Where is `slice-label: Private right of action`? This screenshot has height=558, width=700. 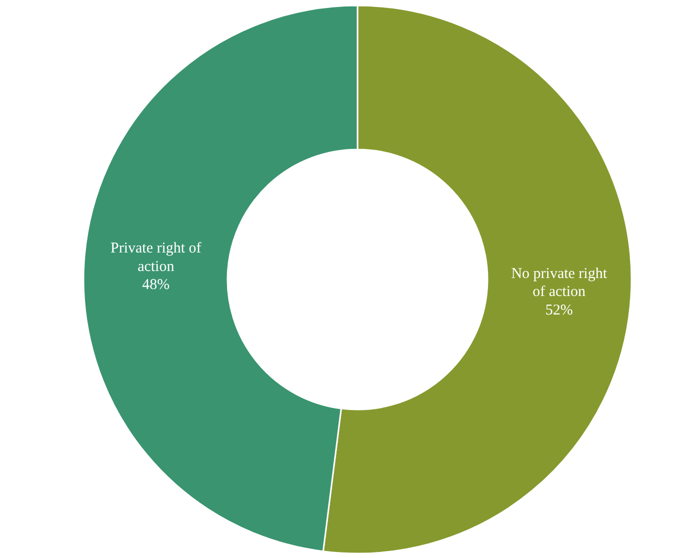 slice-label: Private right of action is located at coordinates (156, 257).